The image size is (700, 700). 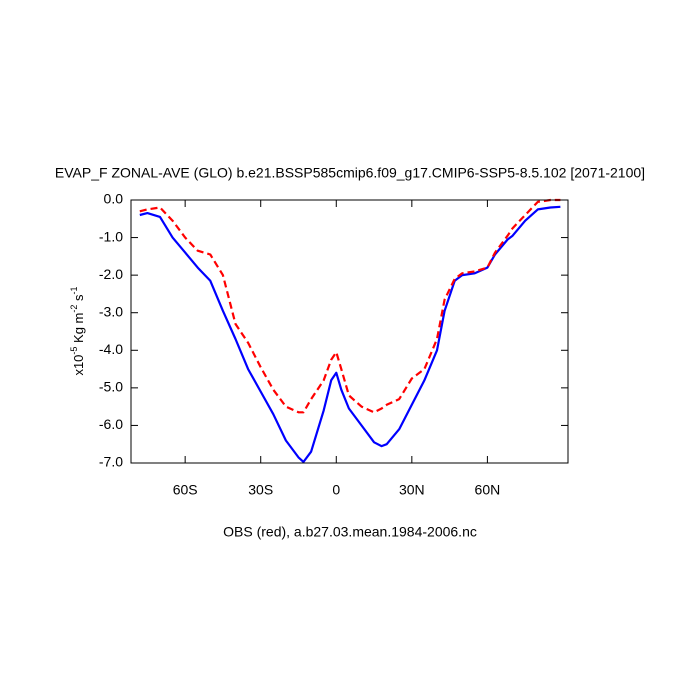 I want to click on x-tick-label: 60S, so click(x=185, y=490).